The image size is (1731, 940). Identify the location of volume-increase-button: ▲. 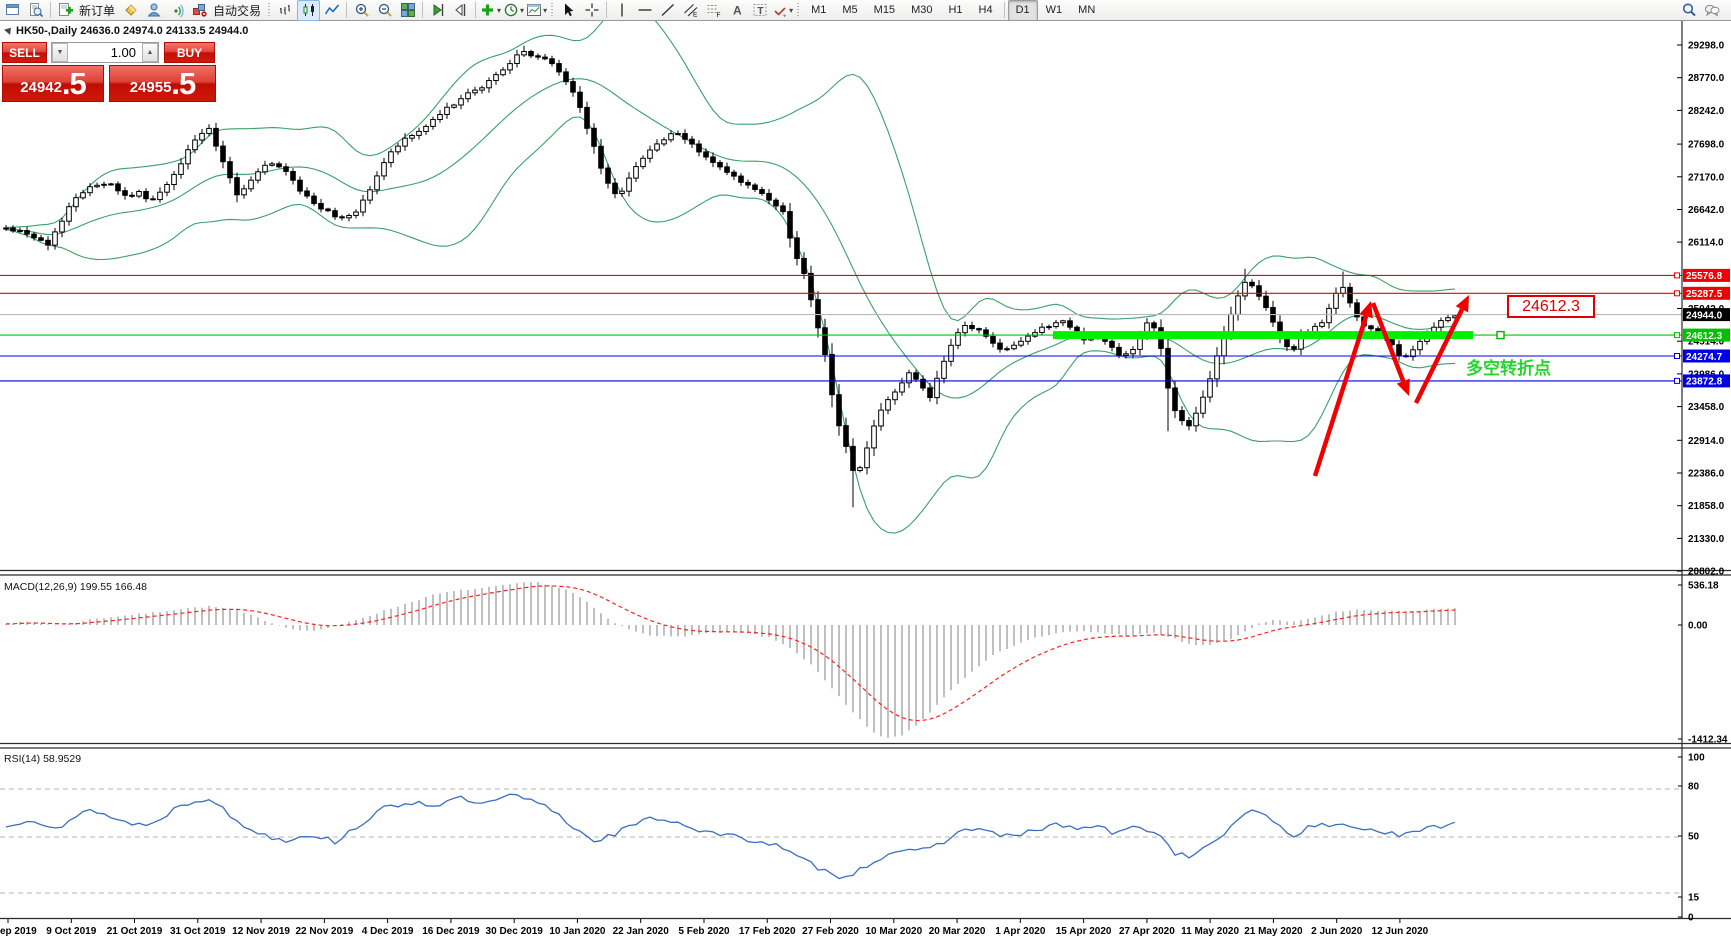
(150, 52).